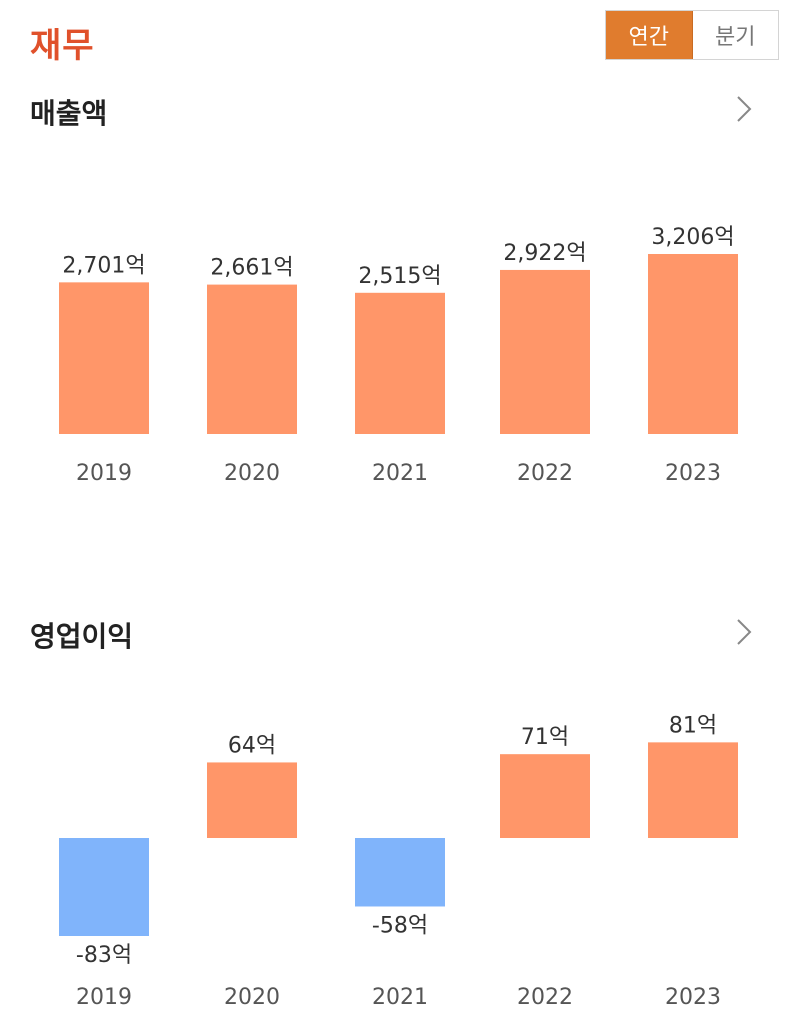  What do you see at coordinates (62, 46) in the screenshot?
I see `page-title: 재무` at bounding box center [62, 46].